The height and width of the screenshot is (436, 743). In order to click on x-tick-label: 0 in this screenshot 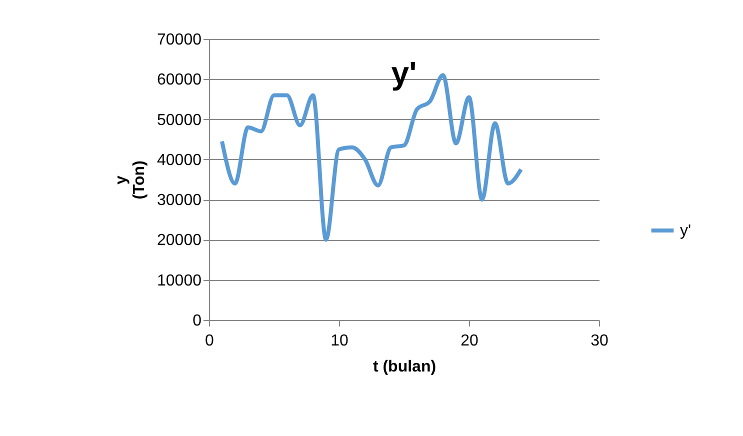, I will do `click(209, 341)`.